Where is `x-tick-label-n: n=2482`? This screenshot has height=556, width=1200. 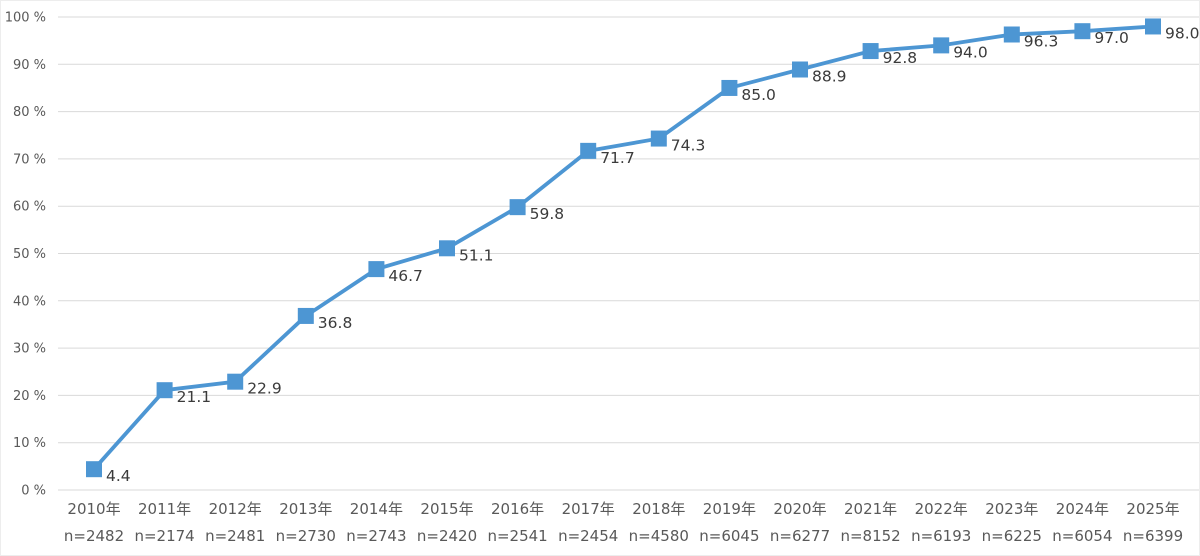
x-tick-label-n: n=2482 is located at coordinates (94, 536).